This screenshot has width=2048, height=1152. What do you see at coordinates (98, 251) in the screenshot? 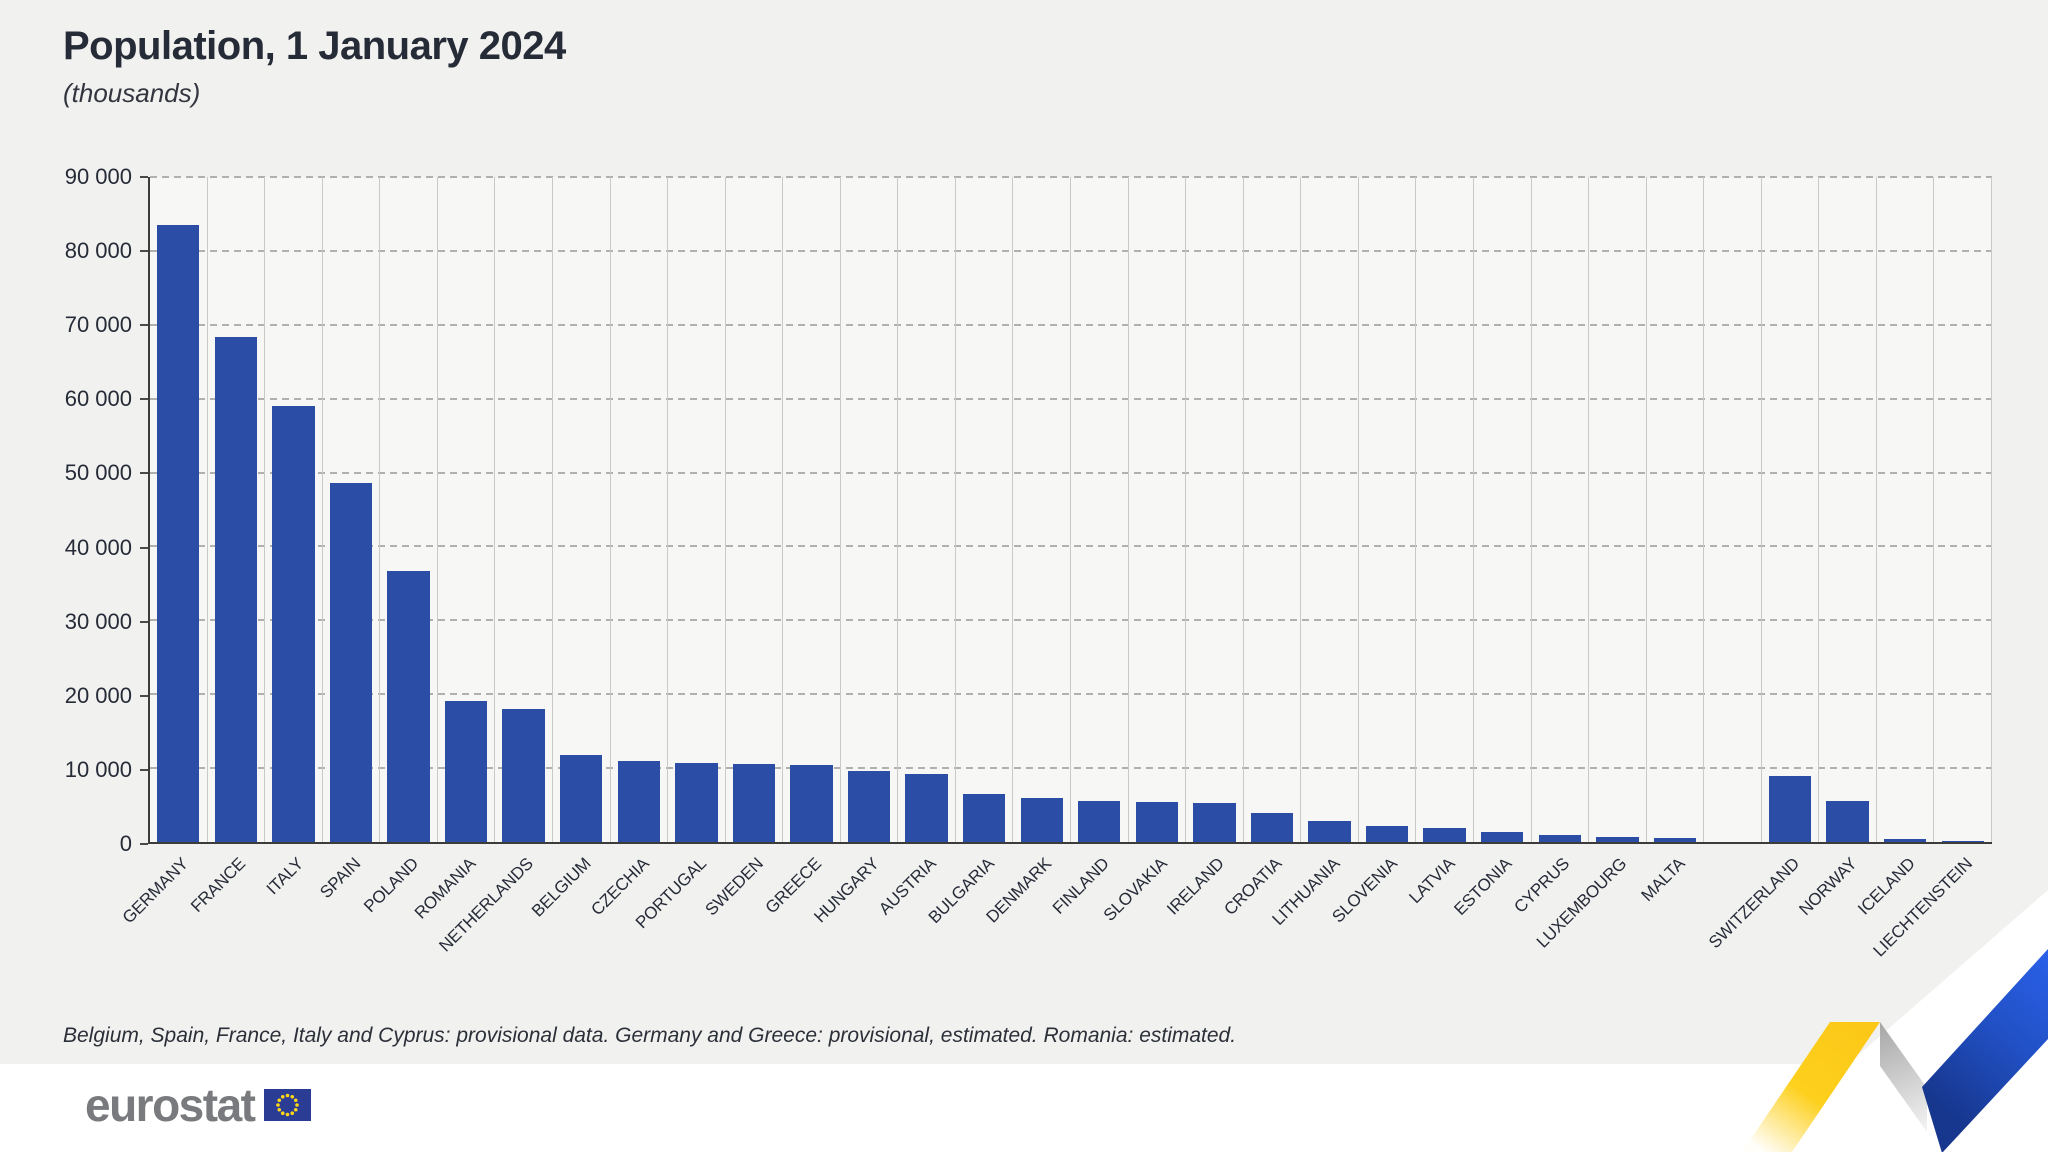
I see `y-axis-label: 80 000` at bounding box center [98, 251].